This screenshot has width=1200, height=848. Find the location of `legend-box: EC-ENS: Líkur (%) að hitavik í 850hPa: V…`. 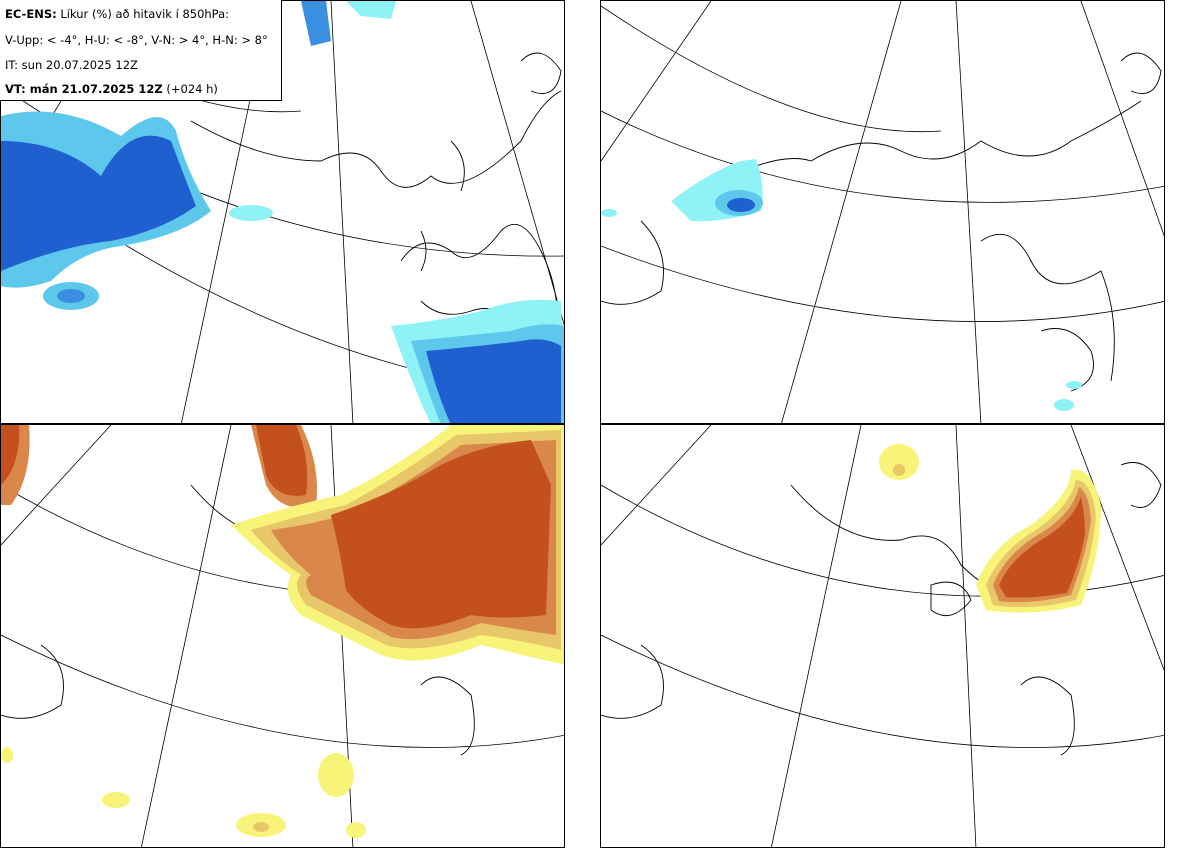

legend-box: EC-ENS: Líkur (%) að hitavik í 850hPa: V… is located at coordinates (141, 50).